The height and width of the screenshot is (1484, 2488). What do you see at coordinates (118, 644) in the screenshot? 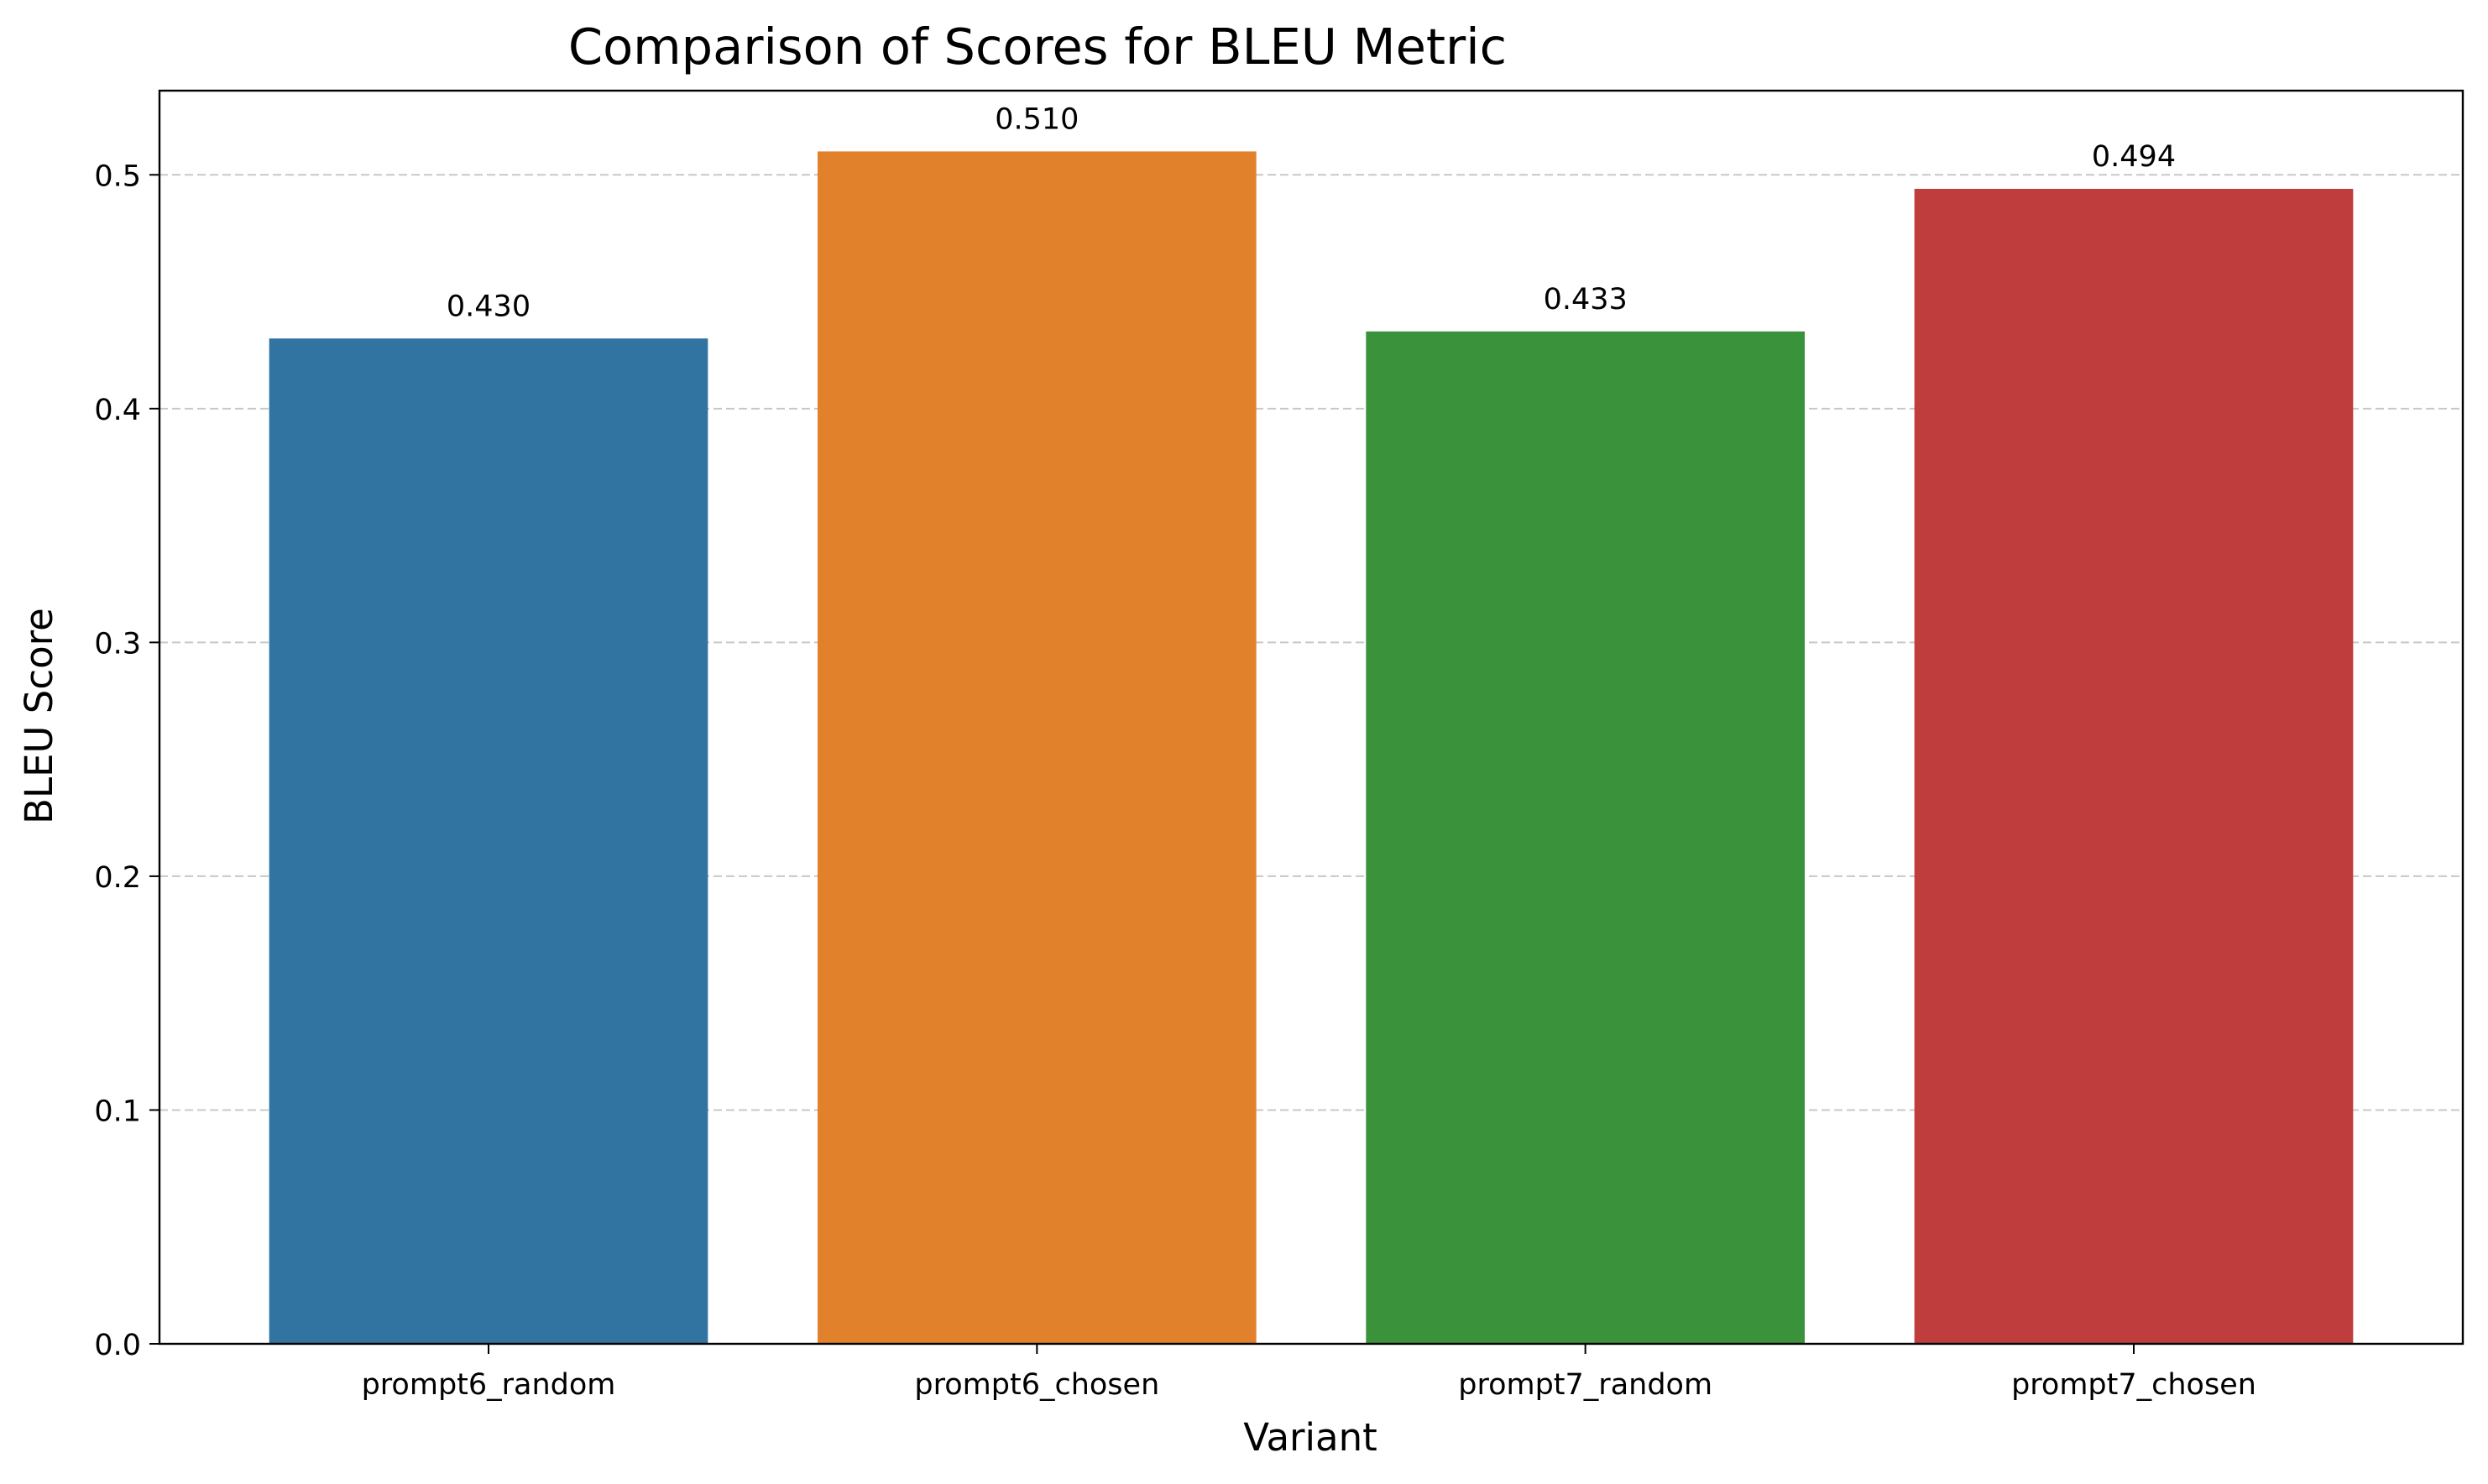
I see `y-tick-label: 0.3` at bounding box center [118, 644].